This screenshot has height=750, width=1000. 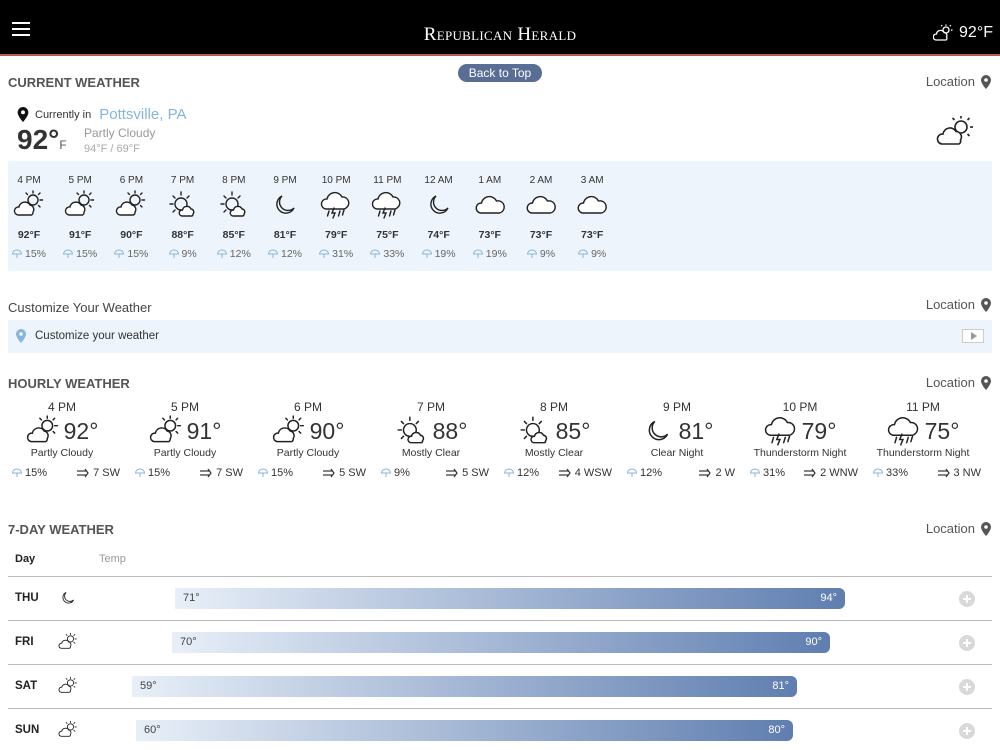 I want to click on strip-temp: 81°F, so click(x=285, y=235).